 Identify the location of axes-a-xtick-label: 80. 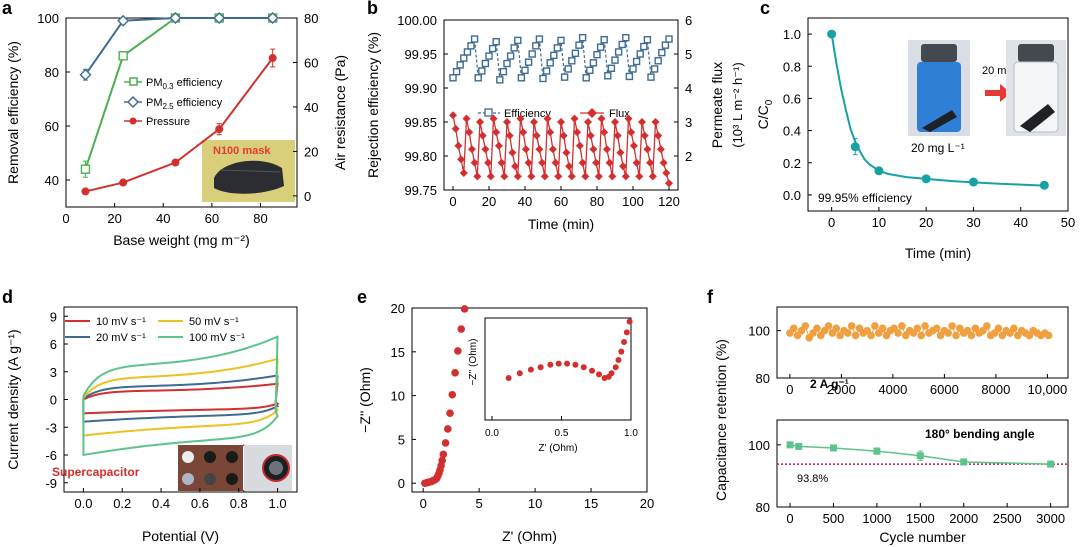
(260, 218).